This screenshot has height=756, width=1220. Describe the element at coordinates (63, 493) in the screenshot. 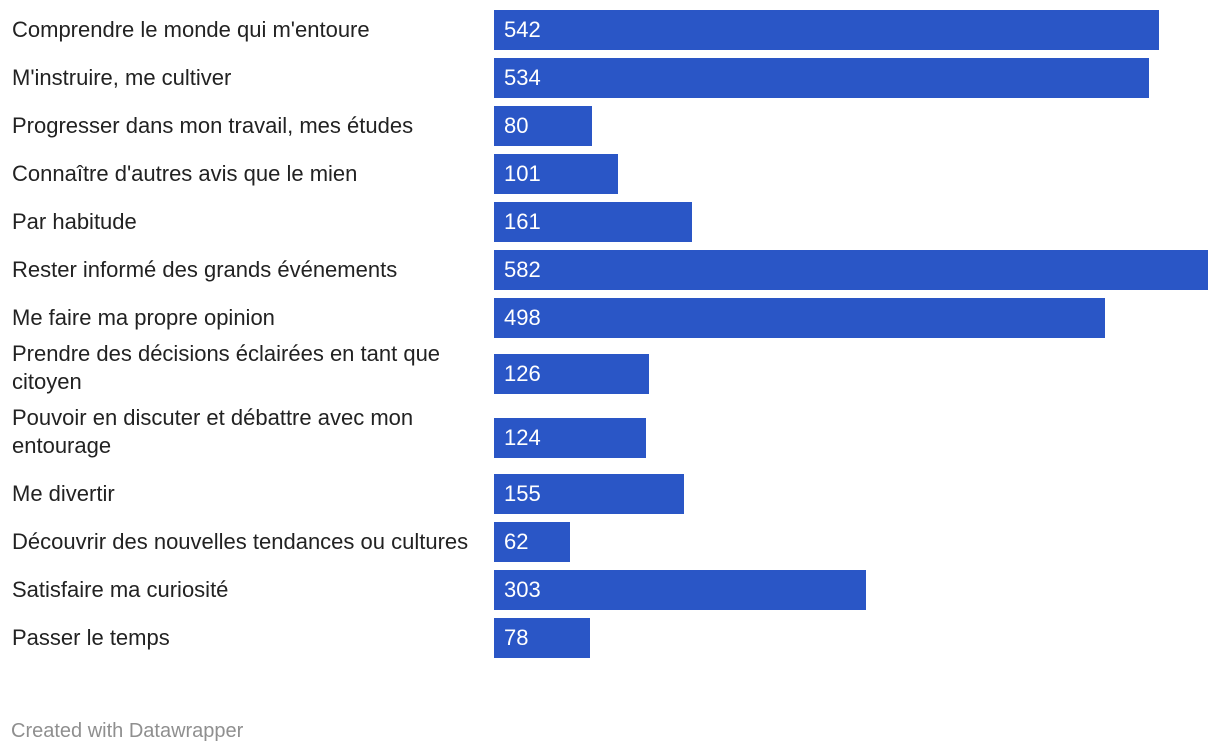

I see `category-label: Me divertir` at that location.